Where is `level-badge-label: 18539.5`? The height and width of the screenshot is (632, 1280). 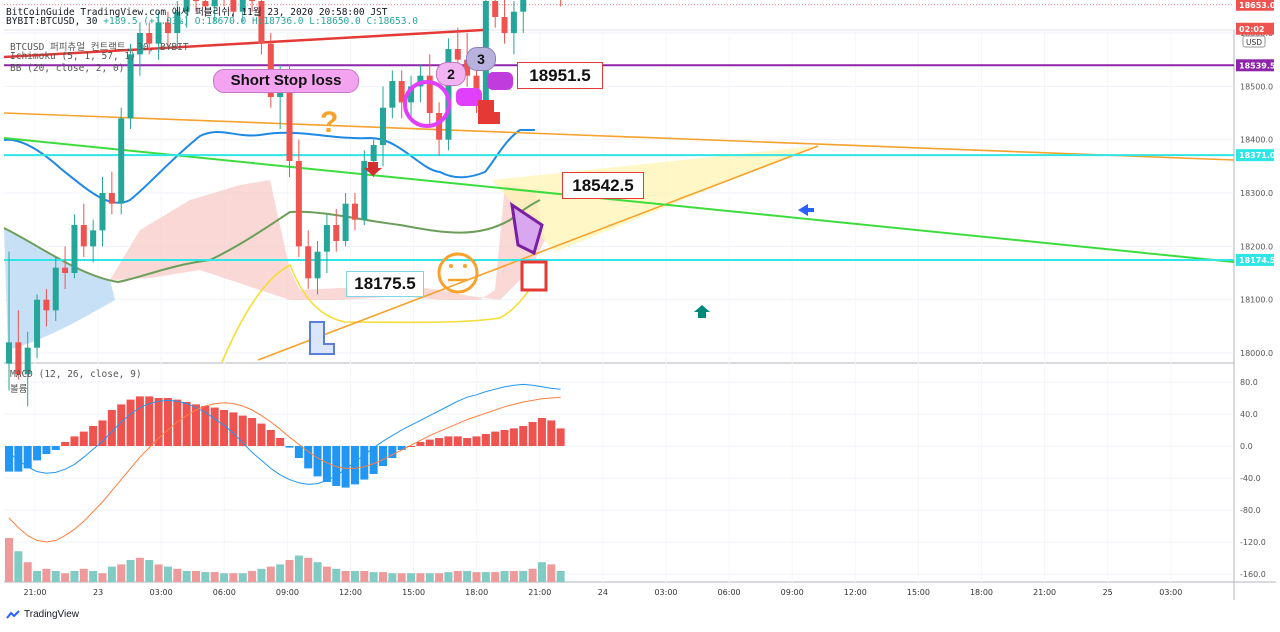 level-badge-label: 18539.5 is located at coordinates (1257, 65).